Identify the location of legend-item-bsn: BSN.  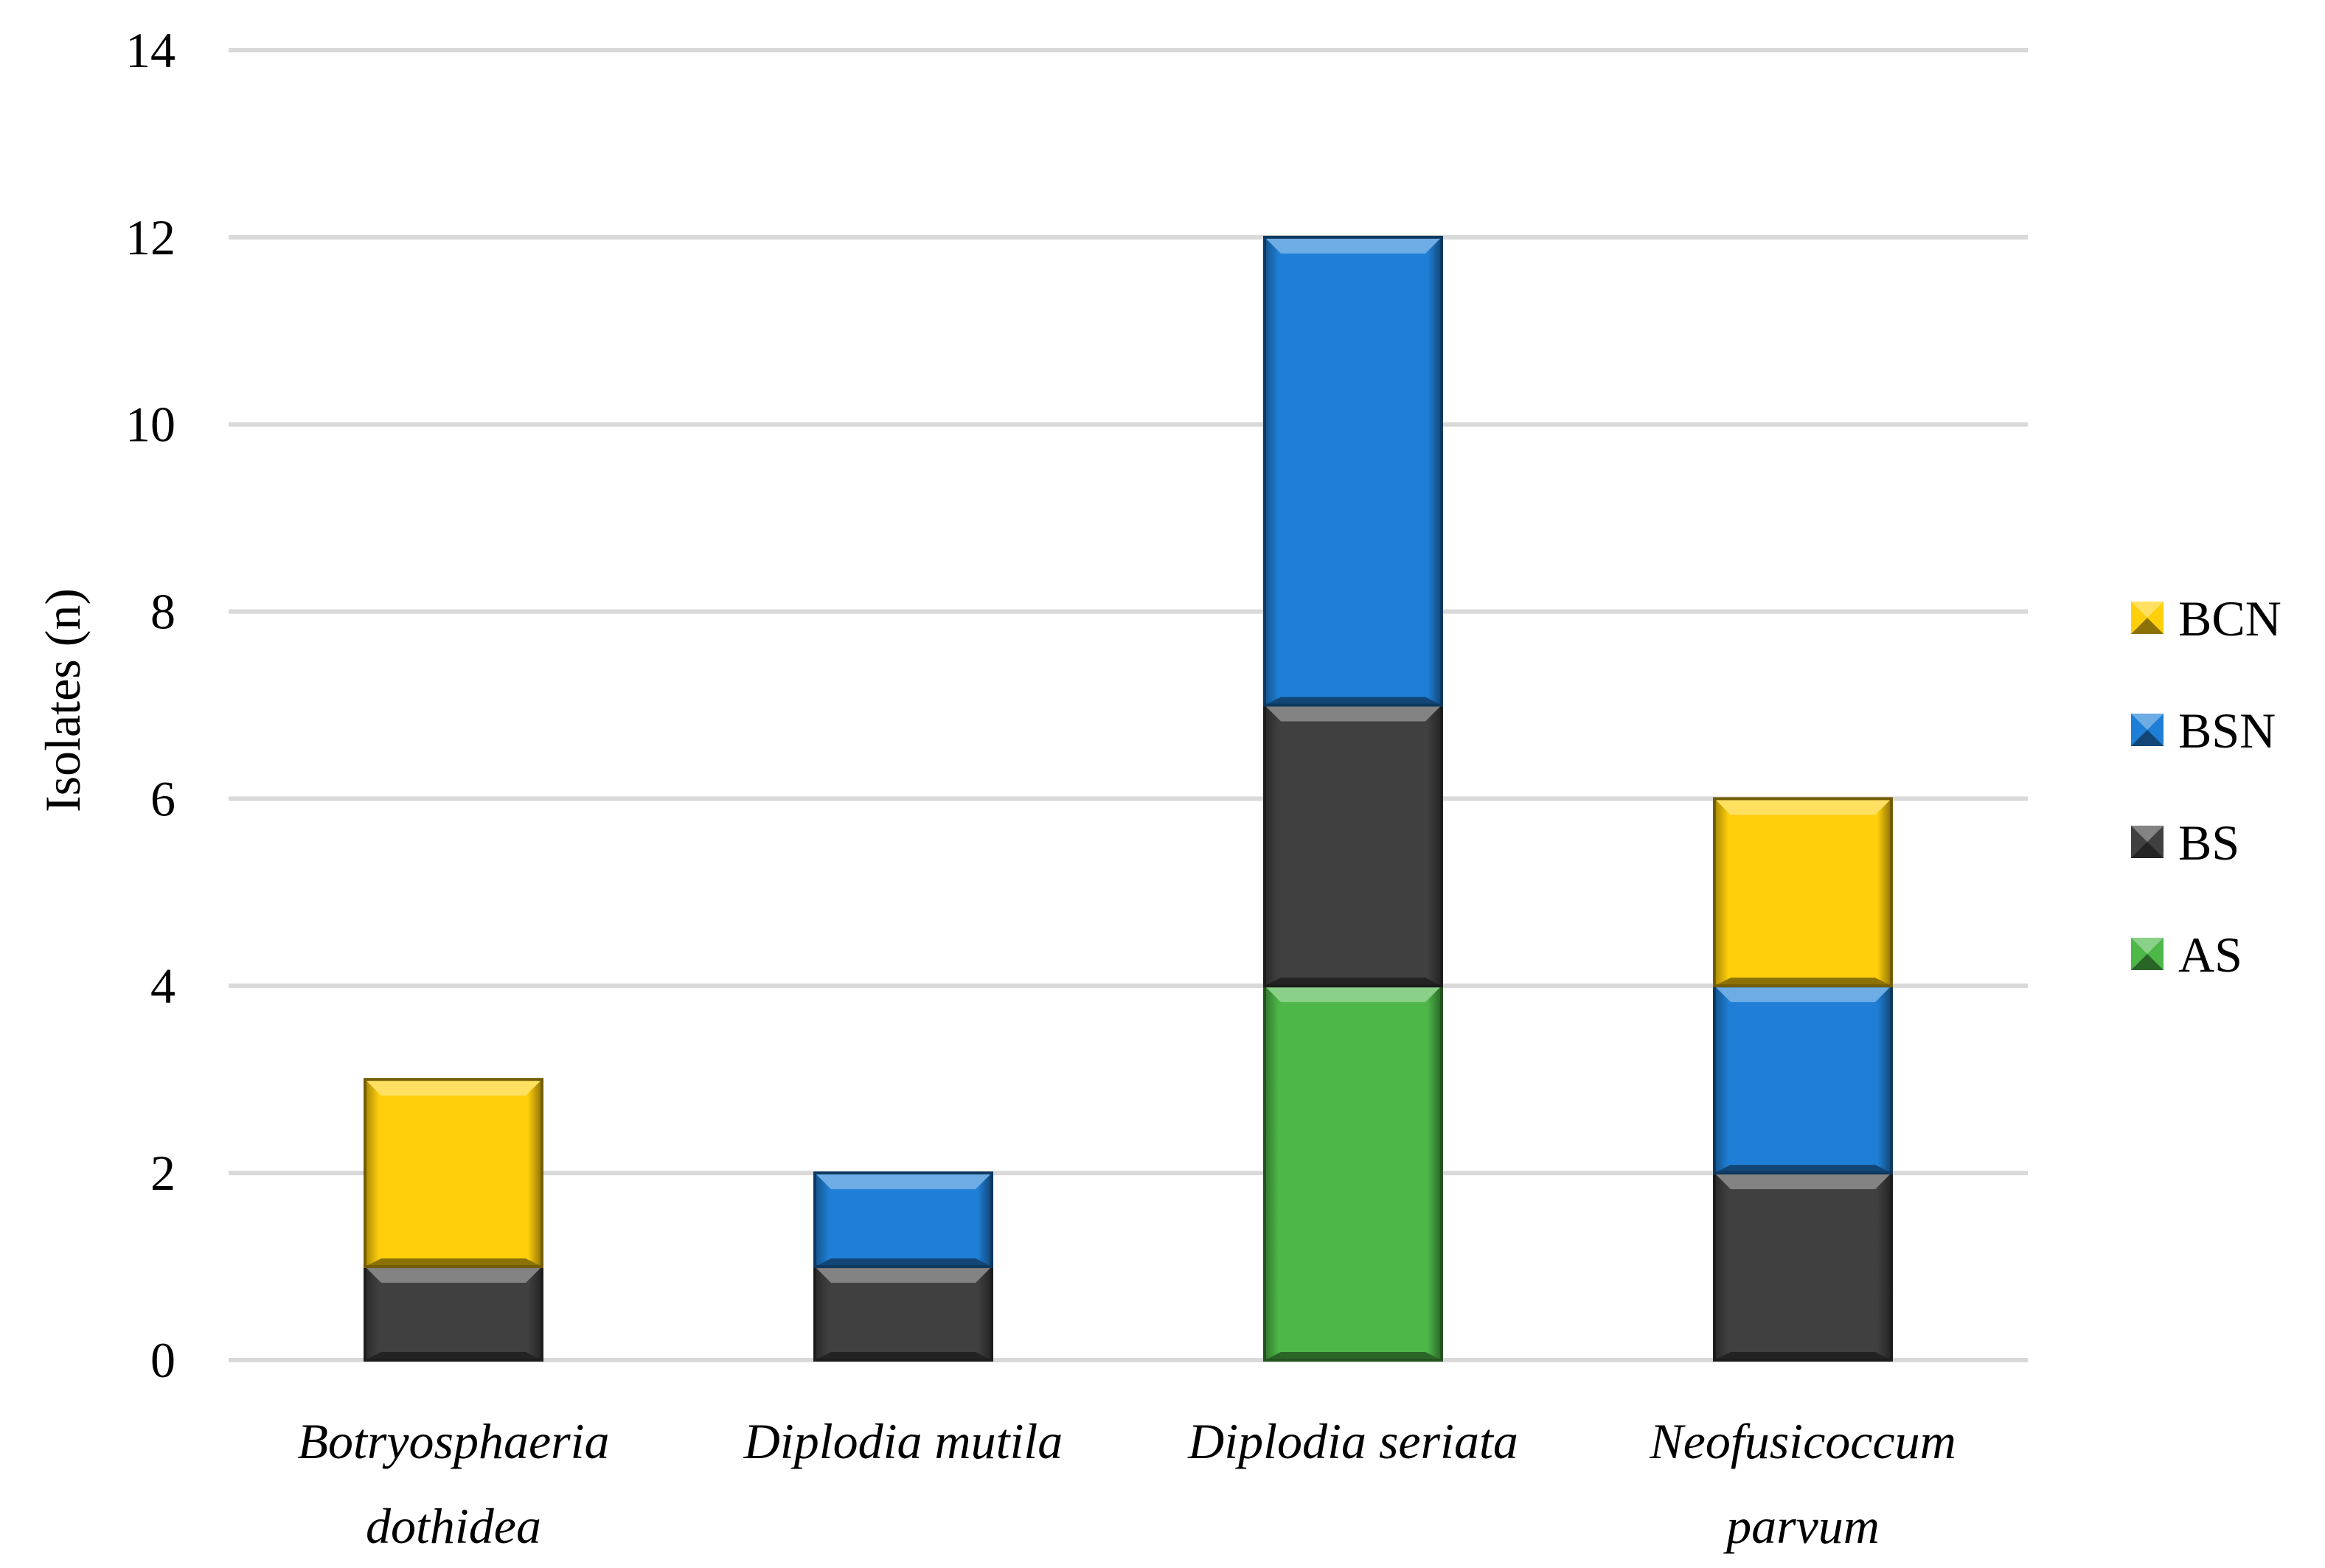
(2203, 731).